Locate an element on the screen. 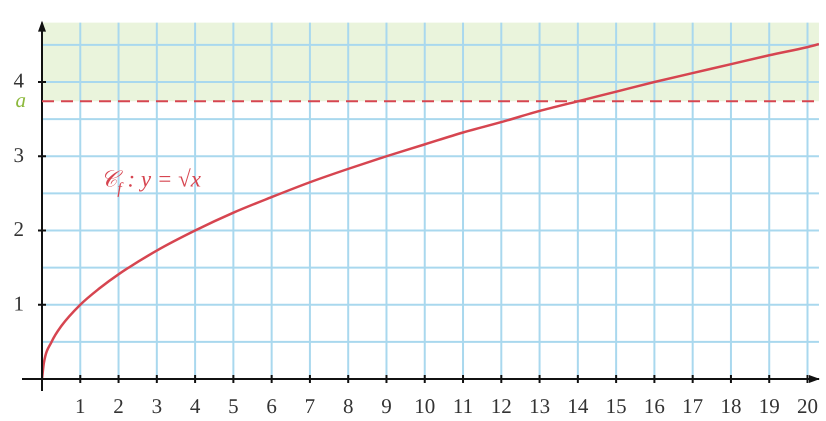 The width and height of the screenshot is (826, 421). x-tick-label: 20 is located at coordinates (807, 406).